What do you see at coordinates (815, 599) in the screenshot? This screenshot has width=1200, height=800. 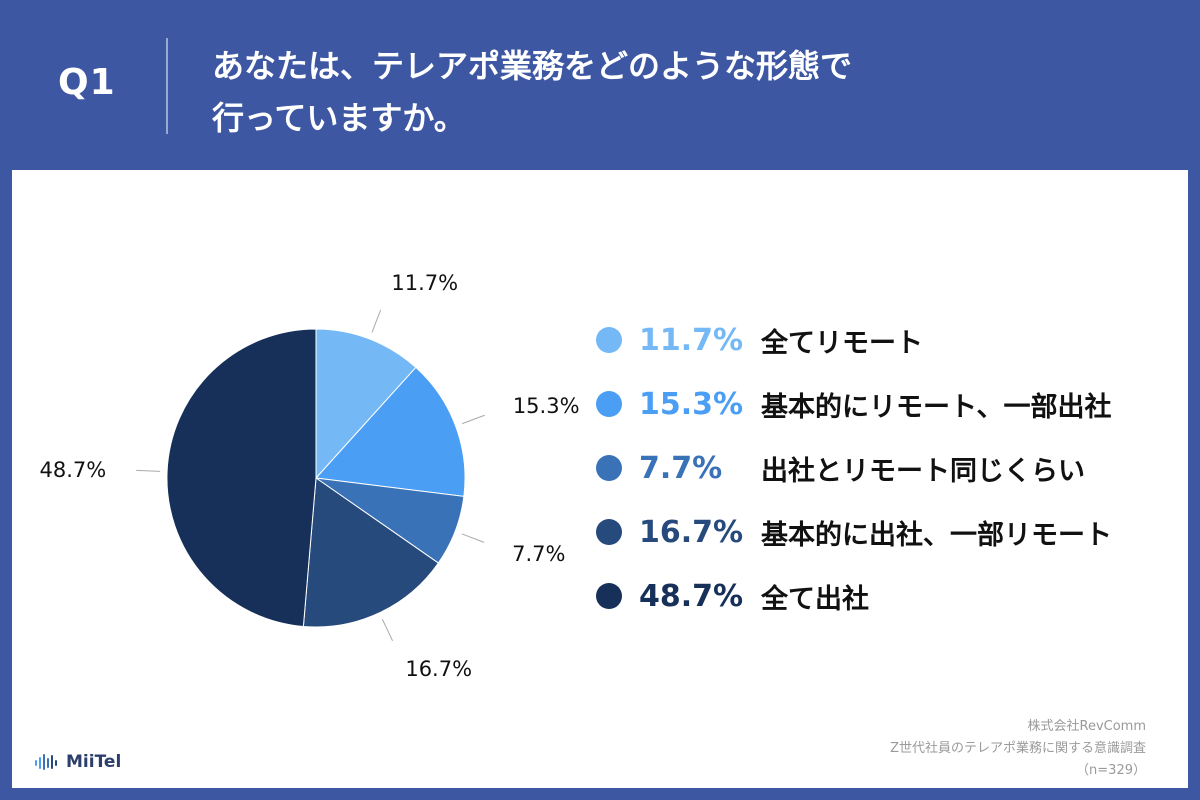 I see `legend-label: 全て出社` at bounding box center [815, 599].